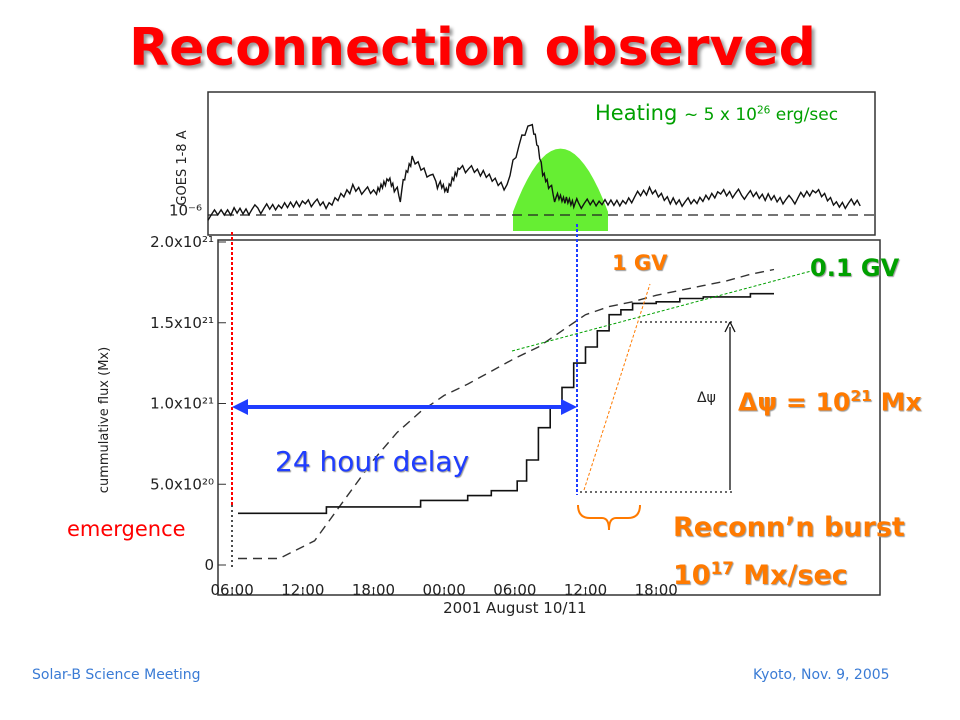  I want to click on inner-delta-psi: Δψ, so click(706, 398).